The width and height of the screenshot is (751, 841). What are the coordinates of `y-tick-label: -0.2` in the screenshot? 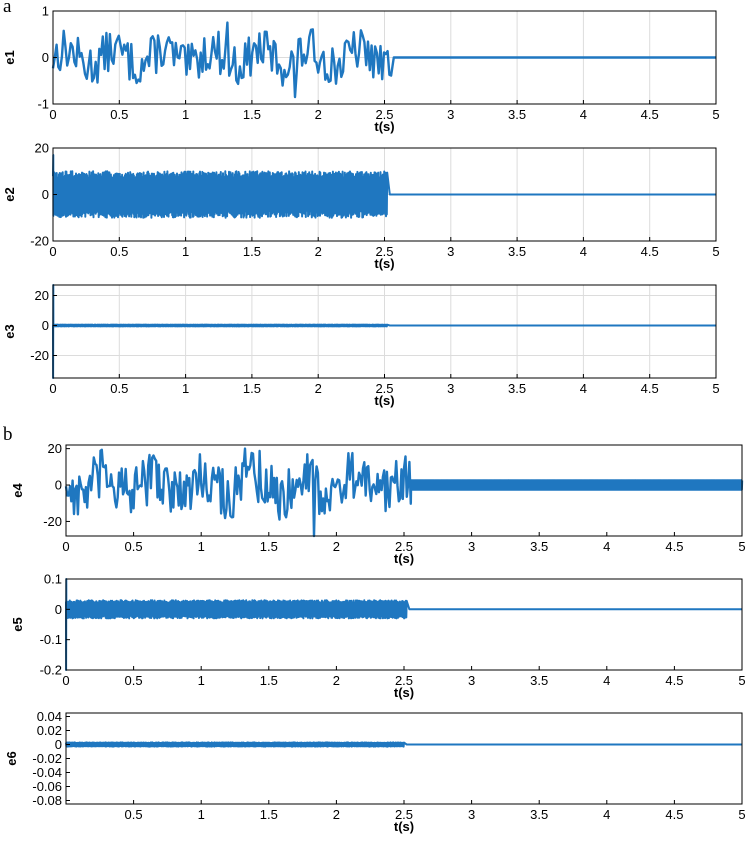 It's located at (51, 670).